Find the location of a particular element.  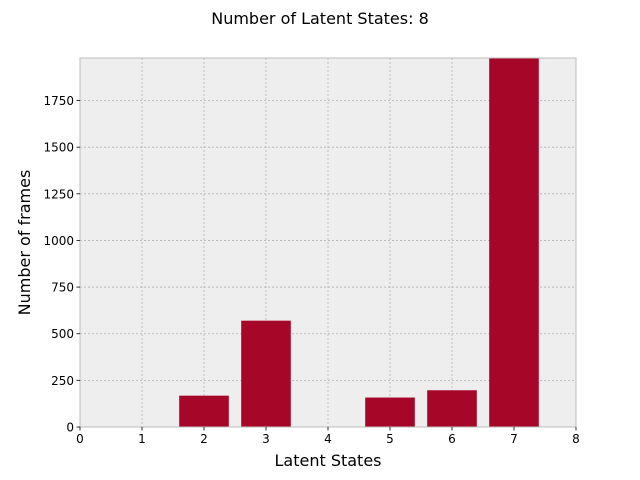

y-tick-label: 1250 is located at coordinates (58, 194).